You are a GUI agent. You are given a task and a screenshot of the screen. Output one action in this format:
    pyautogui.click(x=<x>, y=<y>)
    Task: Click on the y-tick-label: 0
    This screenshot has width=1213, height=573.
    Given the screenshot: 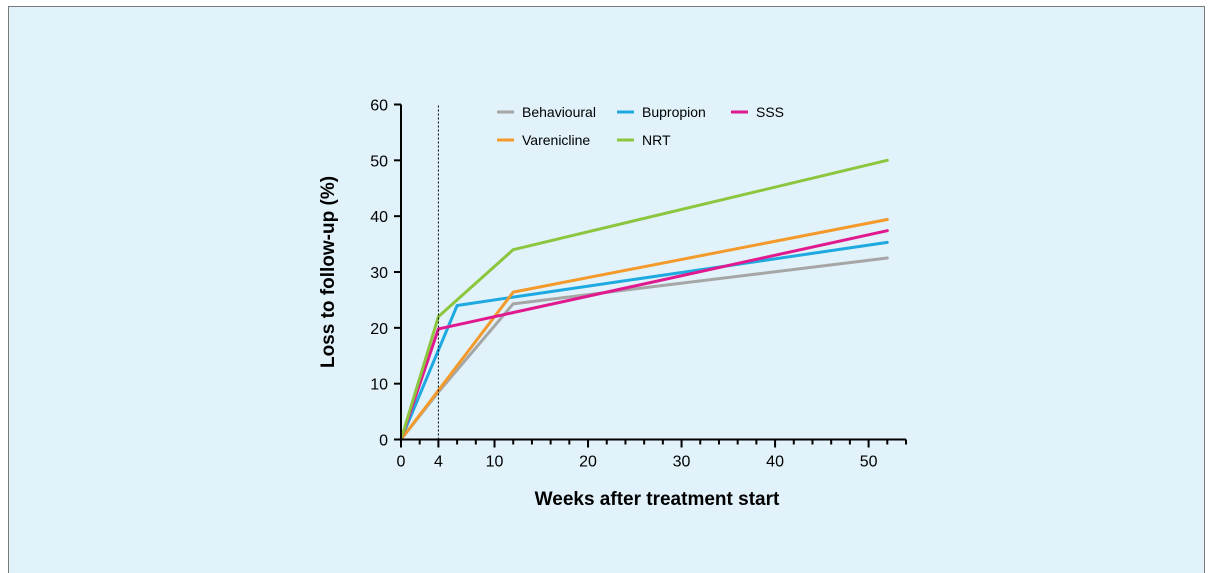 What is the action you would take?
    pyautogui.click(x=383, y=441)
    